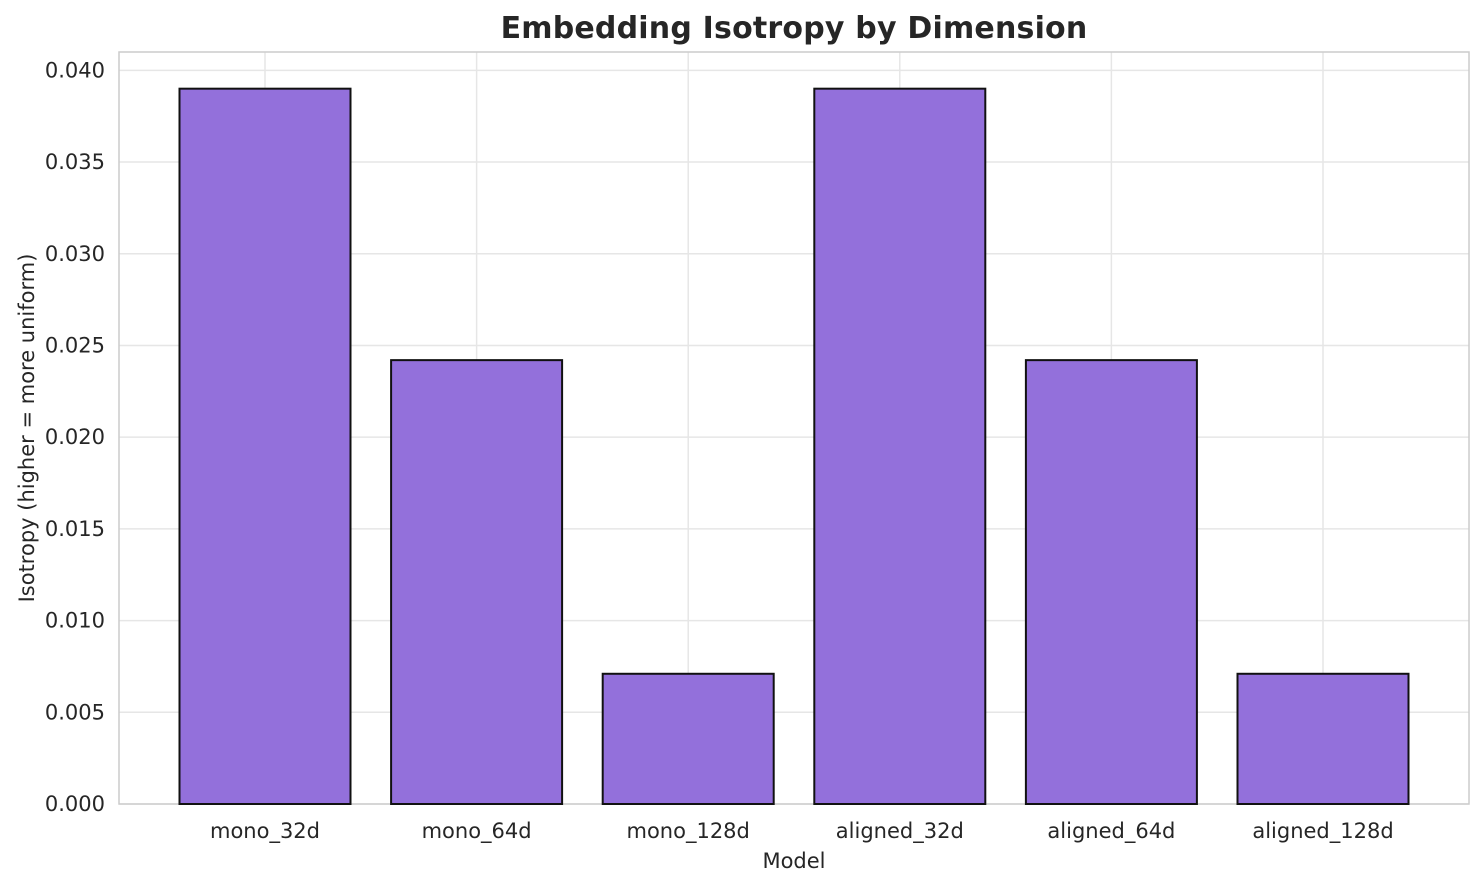 The height and width of the screenshot is (885, 1484). What do you see at coordinates (1322, 831) in the screenshot?
I see `x-tick-label: aligned_128d` at bounding box center [1322, 831].